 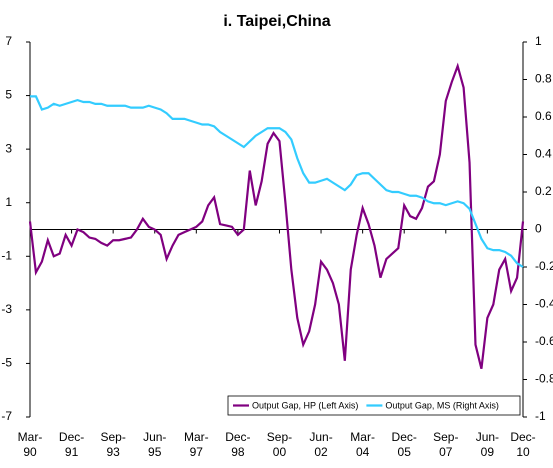 I want to click on y2-tick-label: -0.8, so click(x=544, y=379).